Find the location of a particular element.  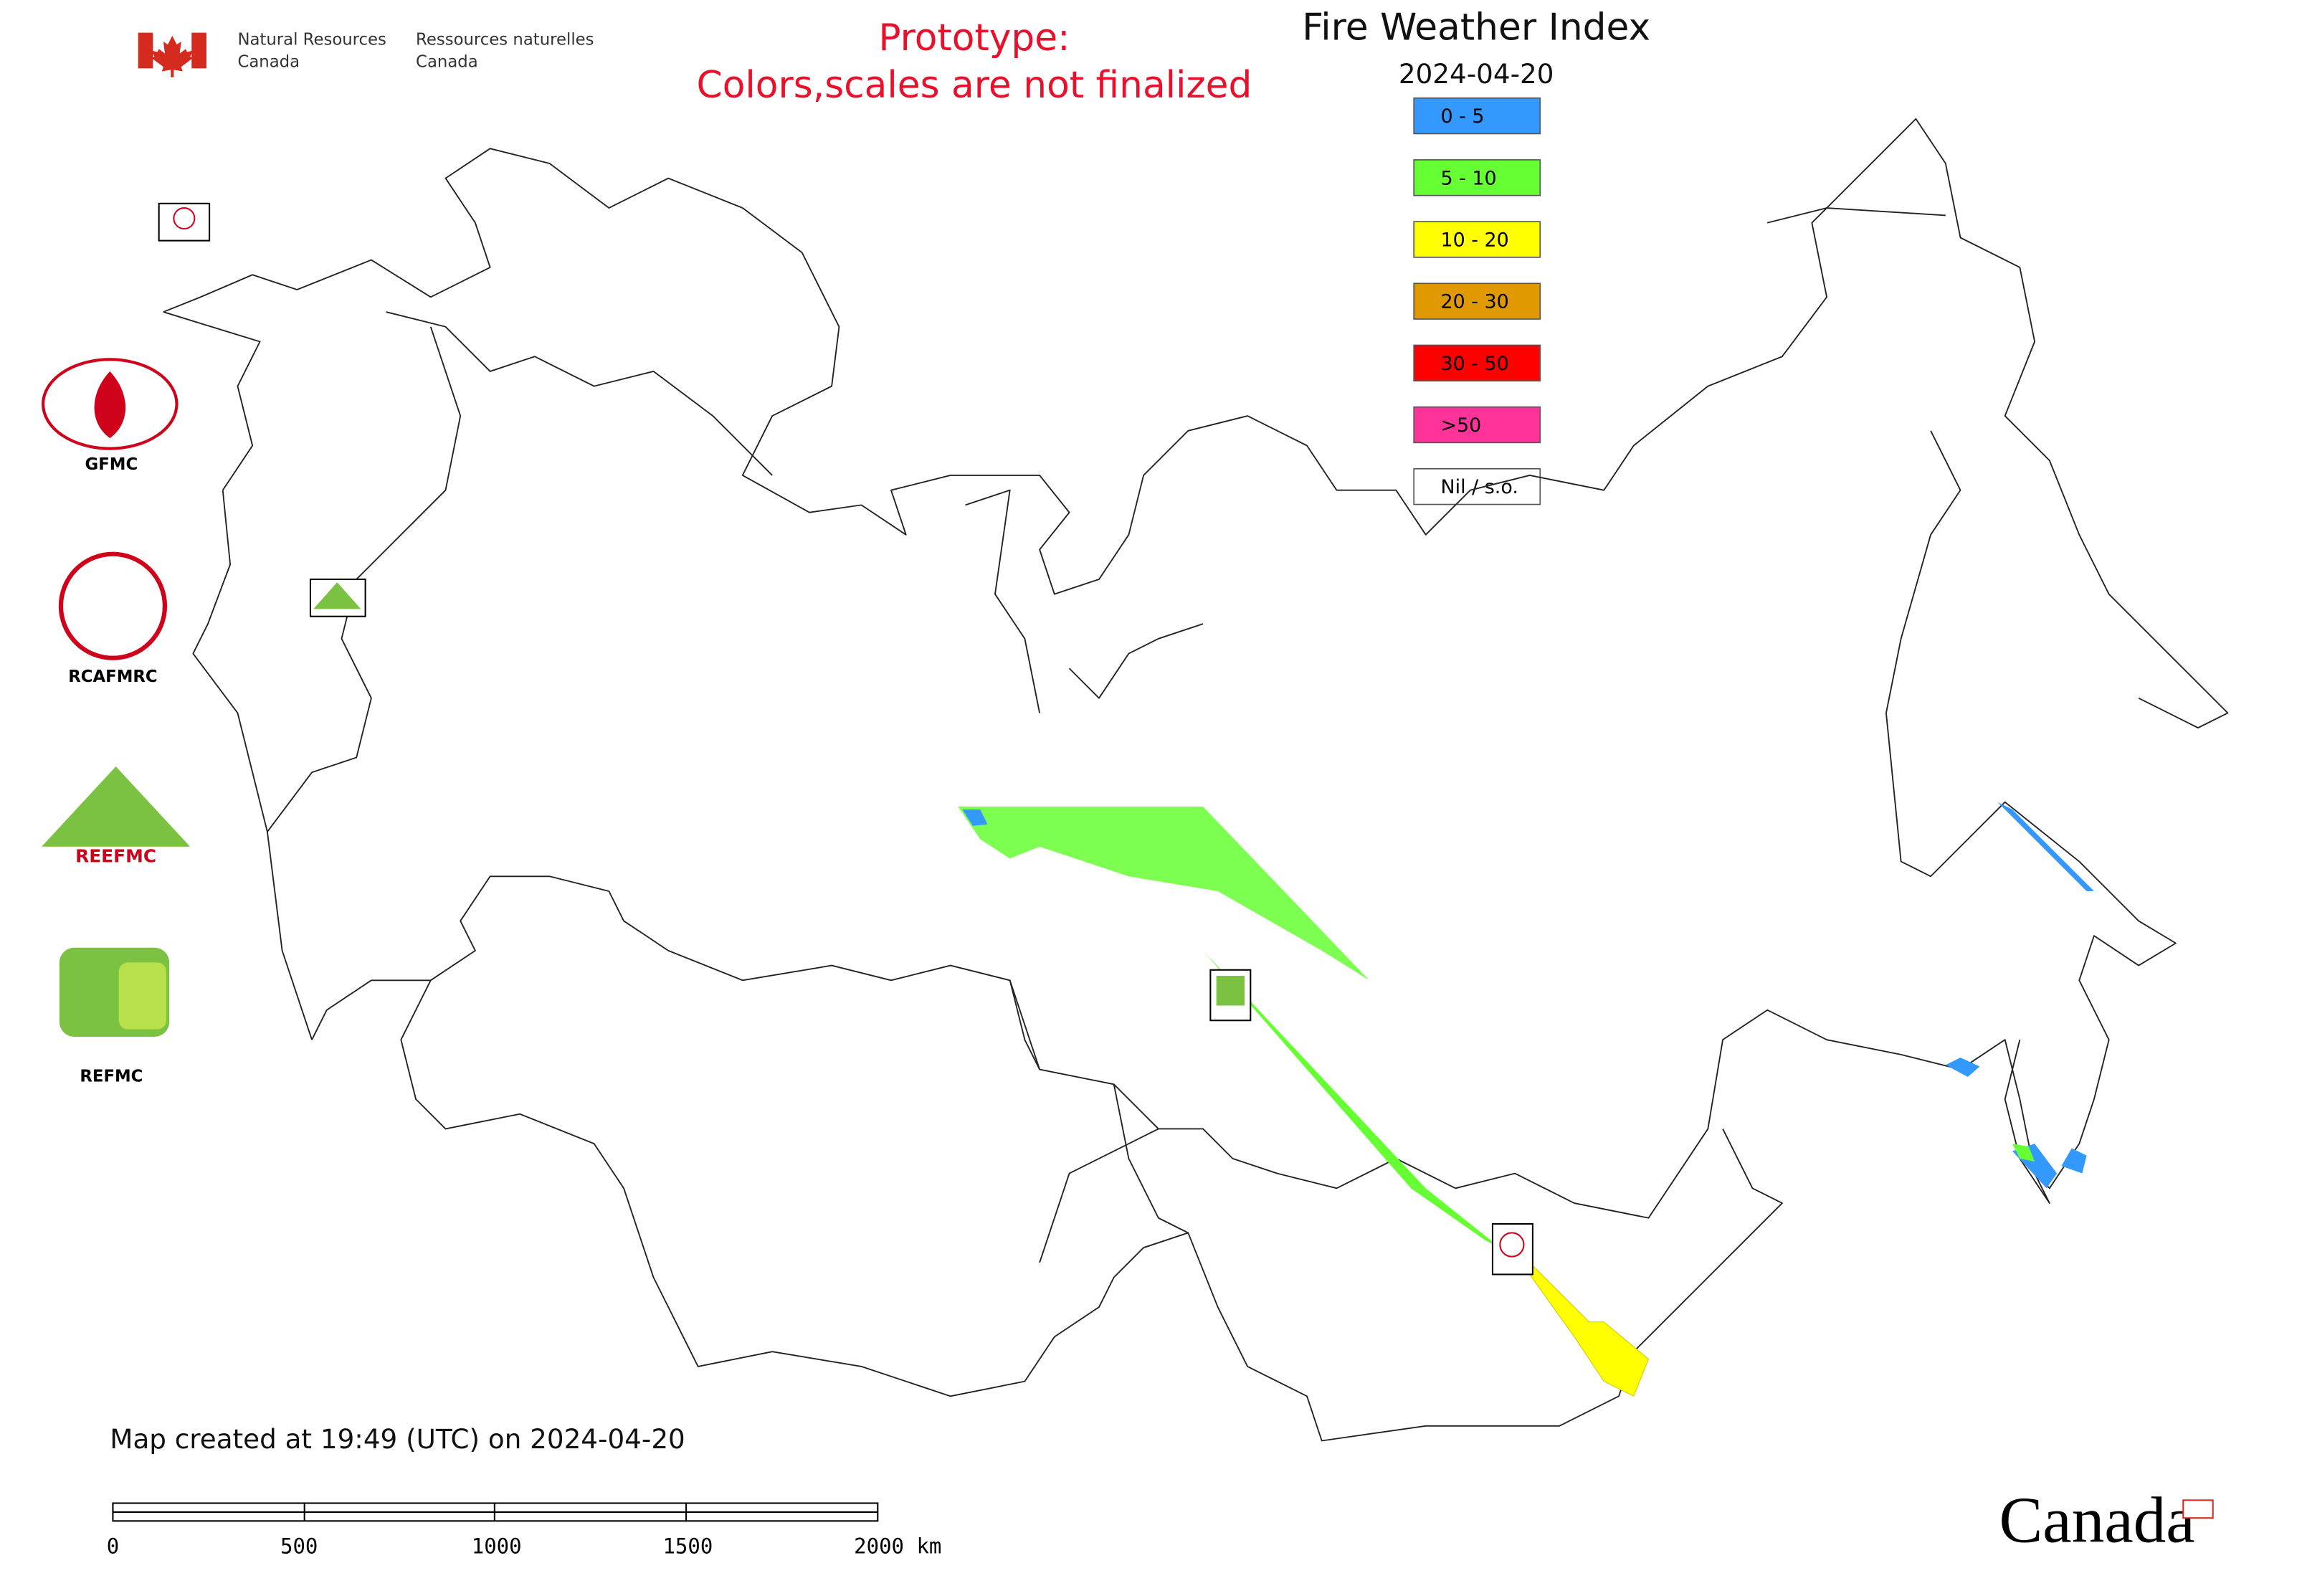

logo-label: GFMC is located at coordinates (112, 464).